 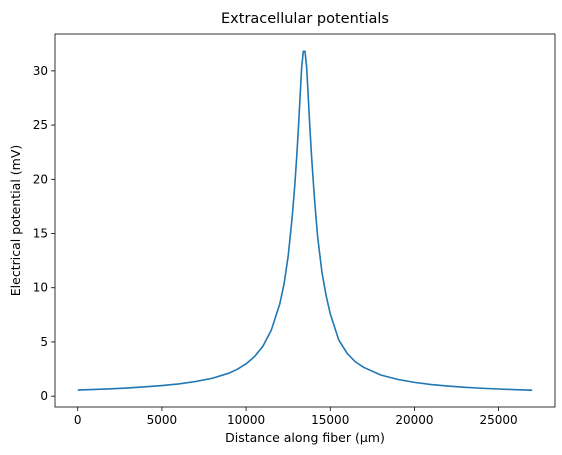 What do you see at coordinates (40, 179) in the screenshot?
I see `y-tick-label: 20` at bounding box center [40, 179].